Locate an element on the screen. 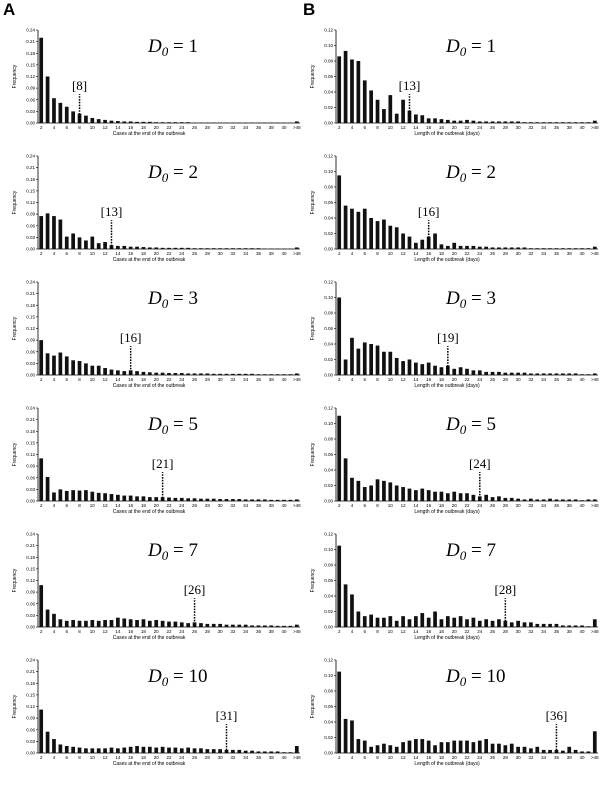  x-tick-label: 12 is located at coordinates (404, 505).